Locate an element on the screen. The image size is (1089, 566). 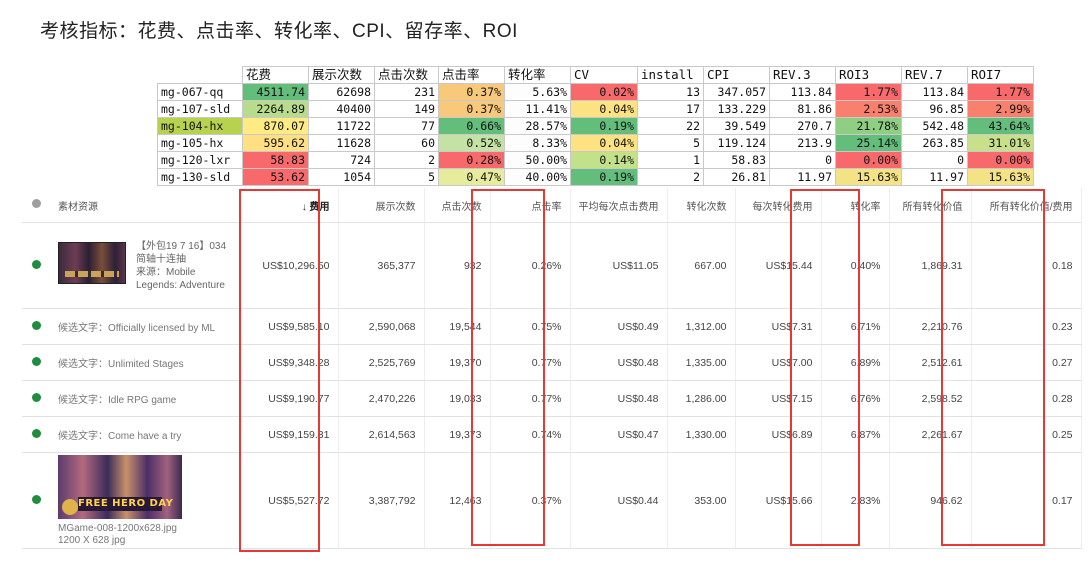
report-cell: 2,598.52 is located at coordinates (930, 398).